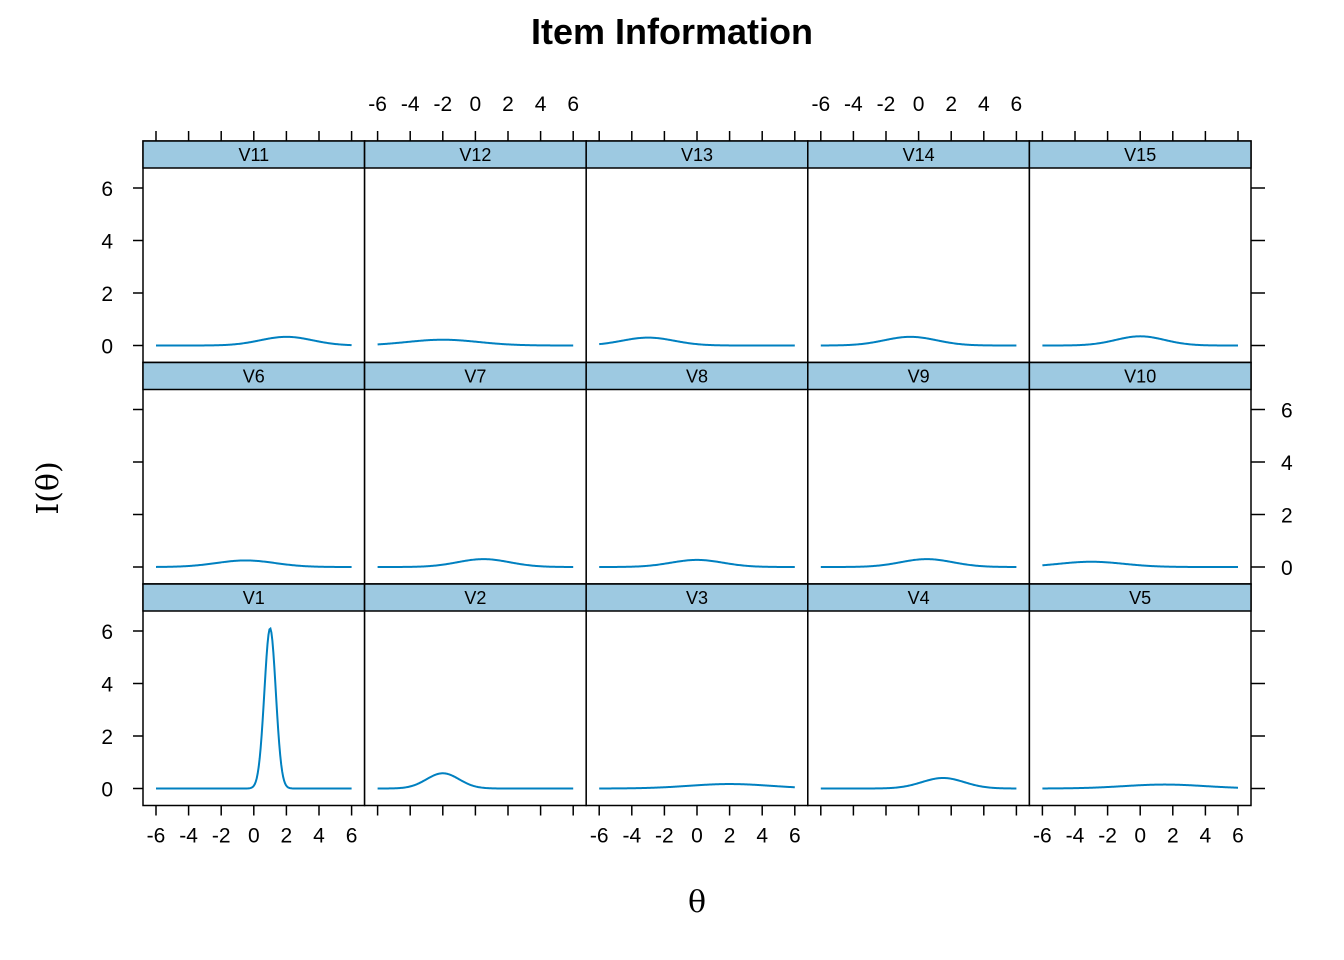 The height and width of the screenshot is (960, 1344). What do you see at coordinates (820, 104) in the screenshot?
I see `x-tick-label-top: -6` at bounding box center [820, 104].